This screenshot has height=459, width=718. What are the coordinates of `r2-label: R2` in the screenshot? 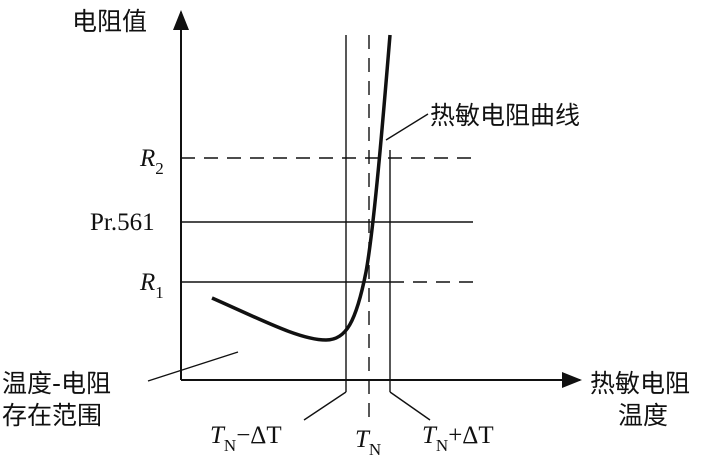 It's located at (151, 161).